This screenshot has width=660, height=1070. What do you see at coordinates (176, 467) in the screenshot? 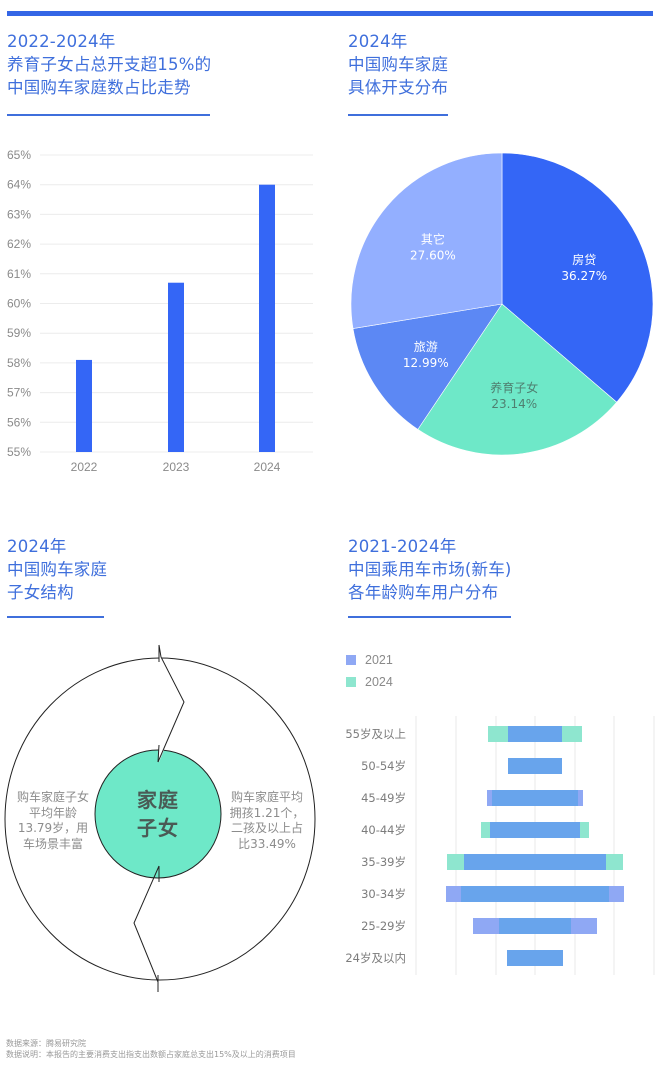
I see `x-tick-label: 2023` at bounding box center [176, 467].